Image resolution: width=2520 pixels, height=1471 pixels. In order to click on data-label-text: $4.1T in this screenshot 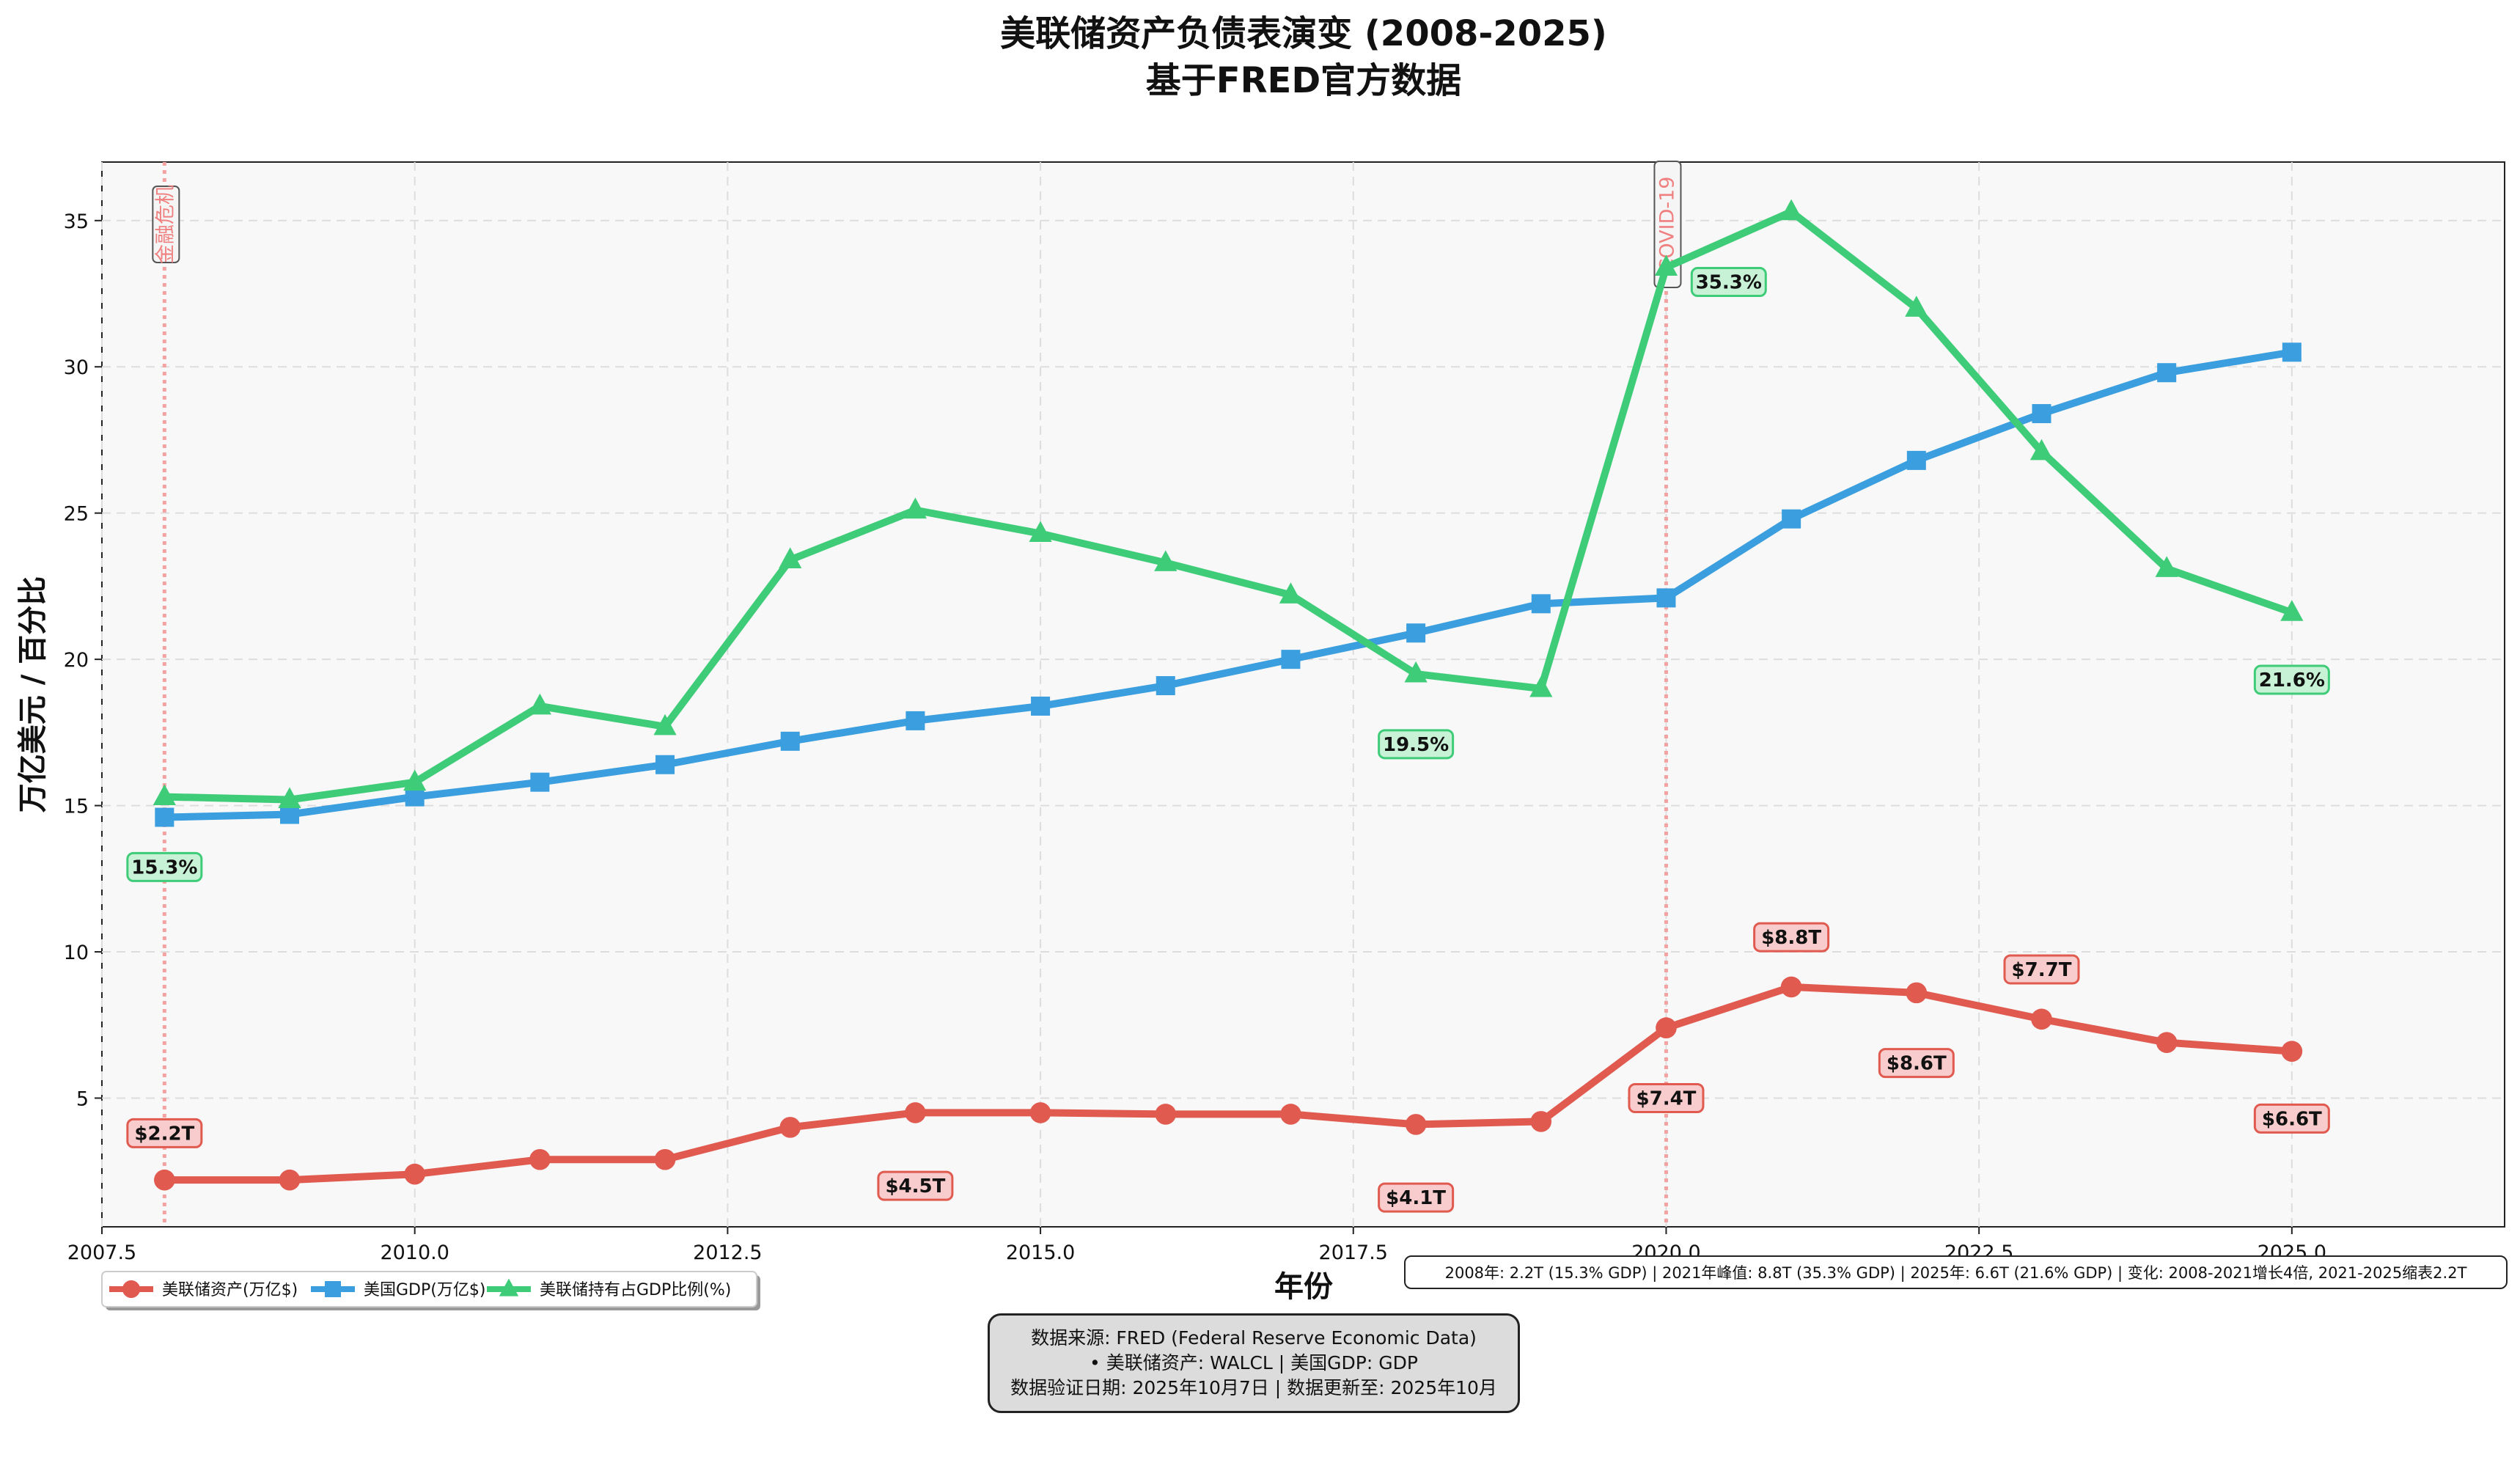, I will do `click(1416, 1198)`.